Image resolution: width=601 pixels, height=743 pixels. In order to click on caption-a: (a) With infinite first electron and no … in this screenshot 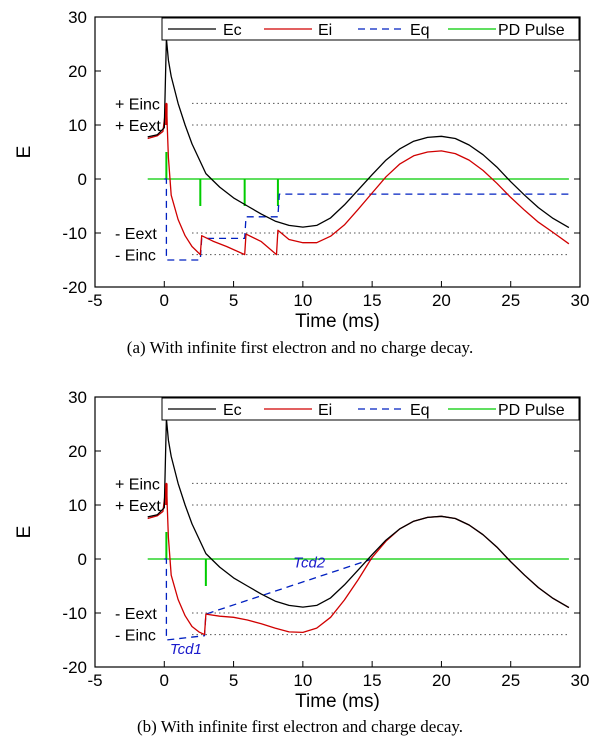, I will do `click(300, 347)`.